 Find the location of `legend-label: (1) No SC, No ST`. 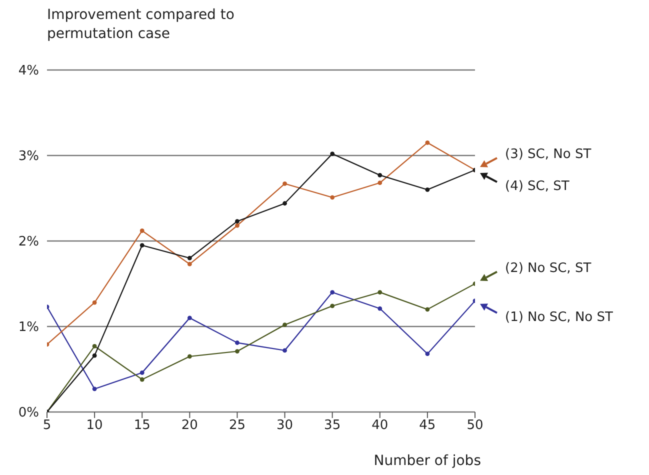

legend-label: (1) No SC, No ST is located at coordinates (559, 317).